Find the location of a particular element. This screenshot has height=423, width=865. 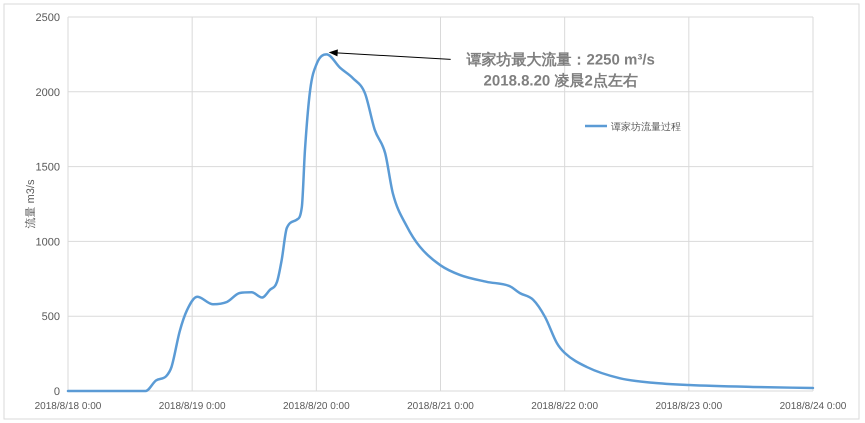

x-tick-label: 2018/8/22 0:00 is located at coordinates (564, 406).